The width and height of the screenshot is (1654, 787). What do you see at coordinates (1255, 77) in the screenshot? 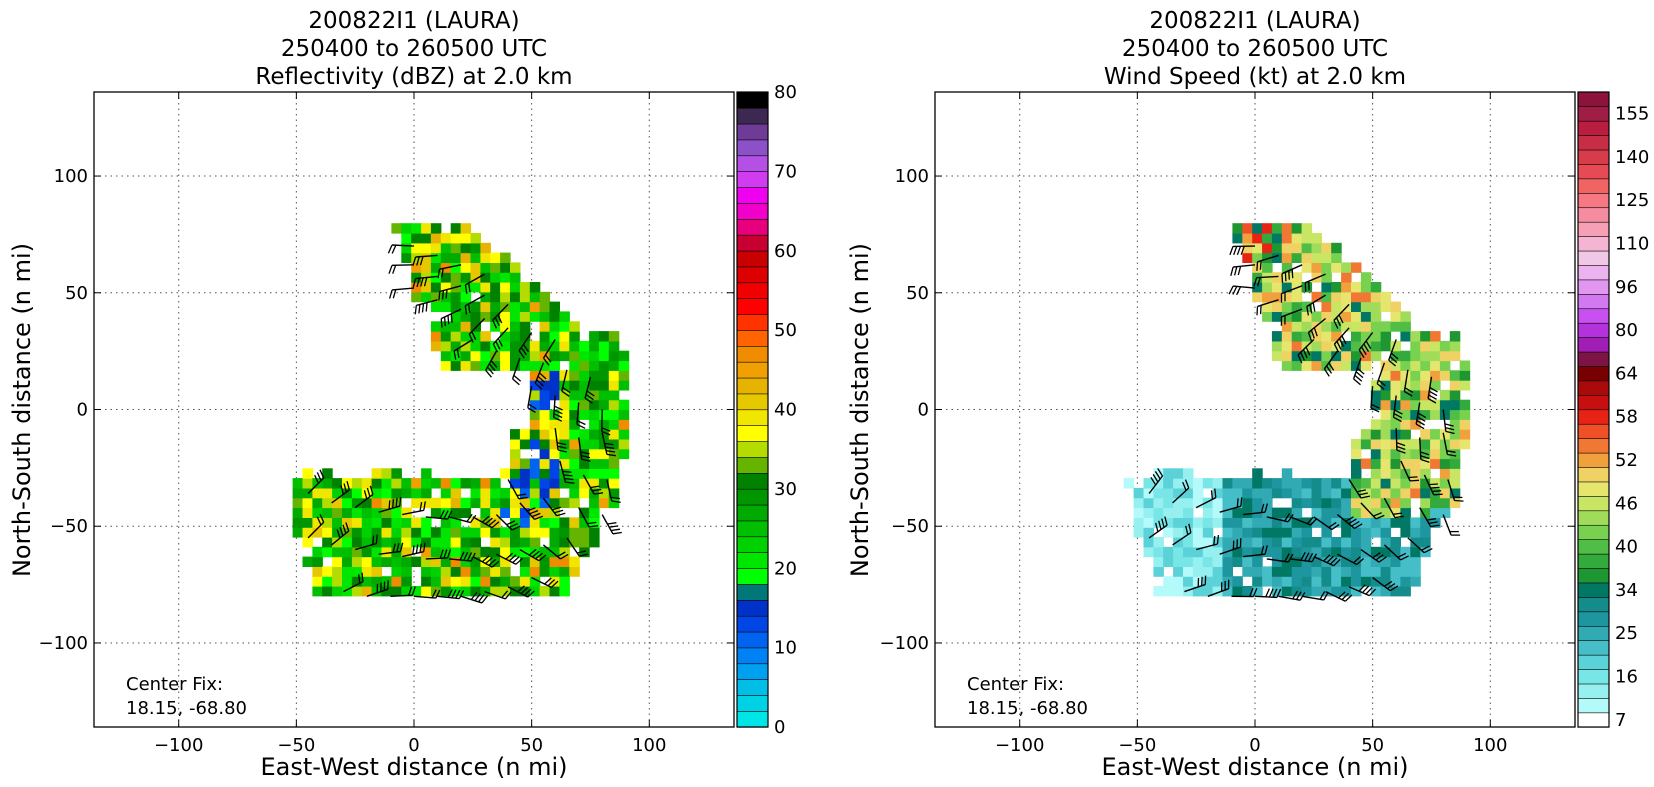
I see `chart-title-line-3: Wind Speed (kt) at 2.0 km` at bounding box center [1255, 77].